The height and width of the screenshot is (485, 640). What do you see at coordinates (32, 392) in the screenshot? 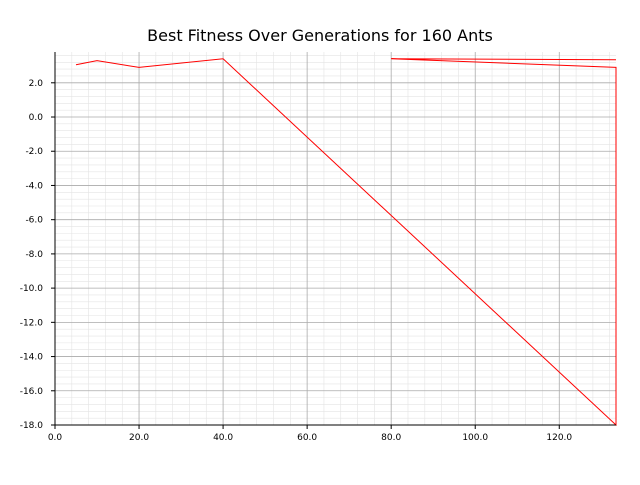
I see `y-tick-label: -16.0` at bounding box center [32, 392].